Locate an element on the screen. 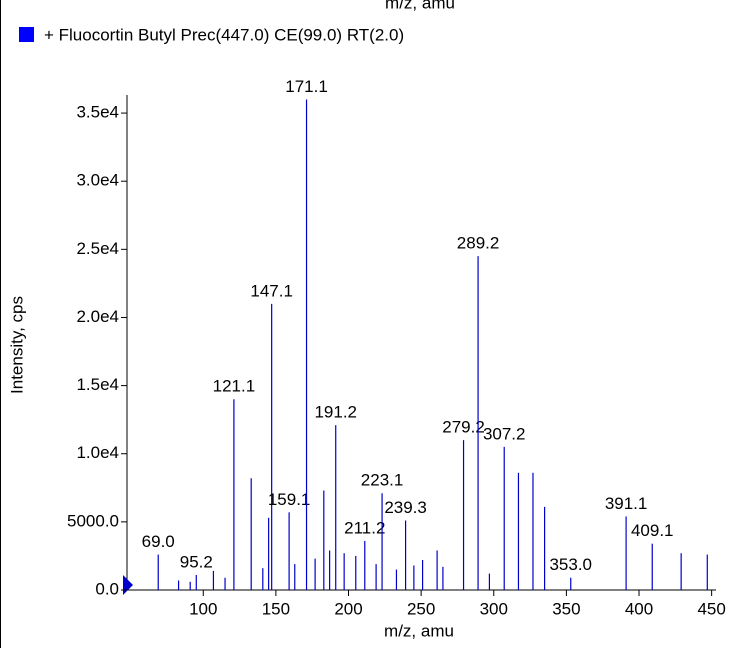 The image size is (736, 648). y-tick-label: 1.5e4 is located at coordinates (97, 384).